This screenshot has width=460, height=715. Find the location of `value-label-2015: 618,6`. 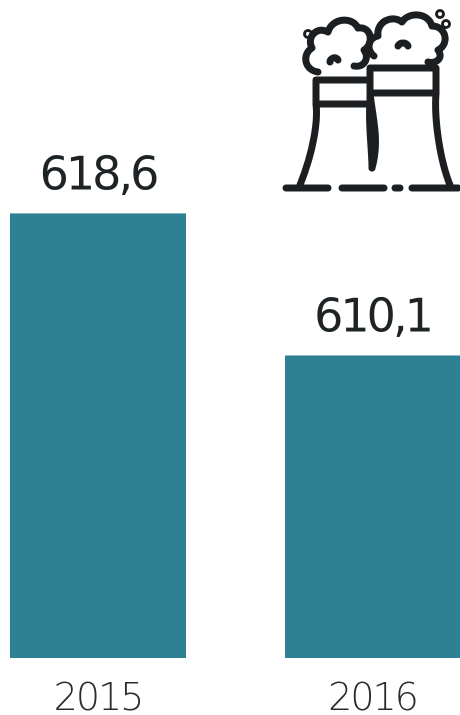

value-label-2015: 618,6 is located at coordinates (98, 173).